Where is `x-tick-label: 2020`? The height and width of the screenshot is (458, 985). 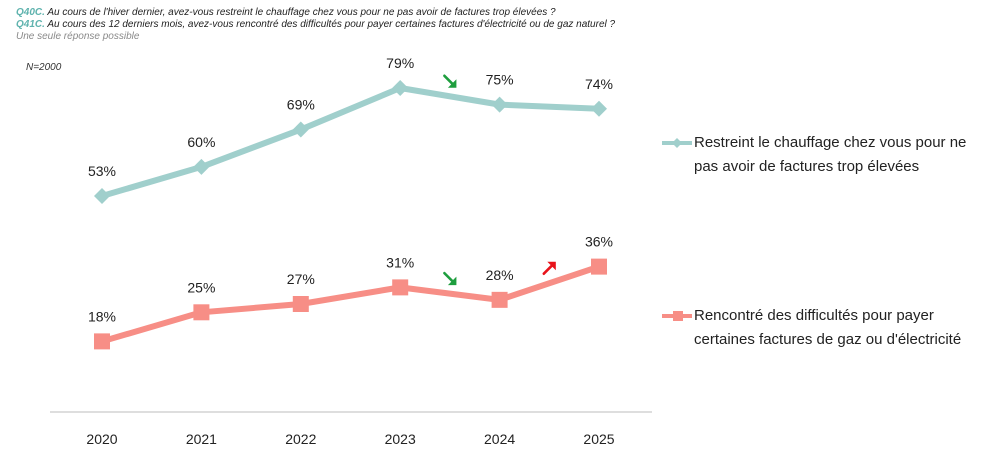
x-tick-label: 2020 is located at coordinates (101, 439).